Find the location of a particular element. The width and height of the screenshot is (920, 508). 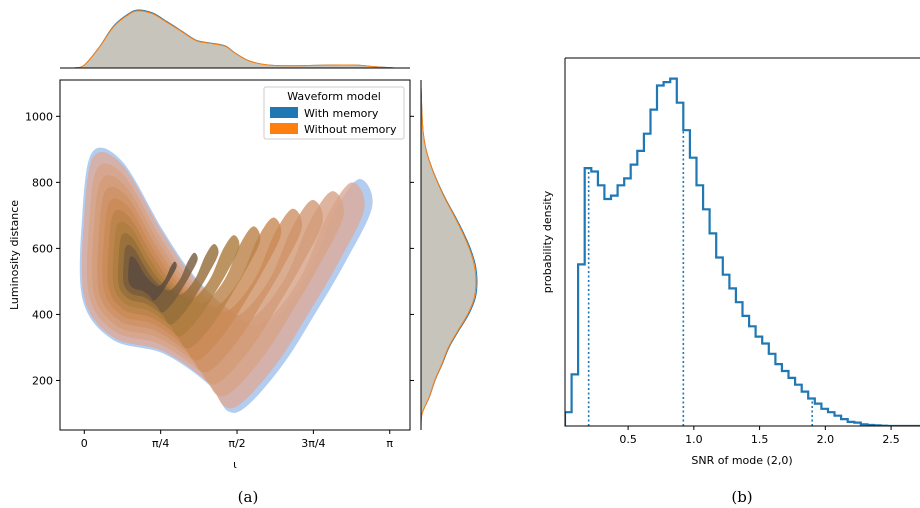

hist-x-tick-label-1: 1.0 is located at coordinates (694, 439).